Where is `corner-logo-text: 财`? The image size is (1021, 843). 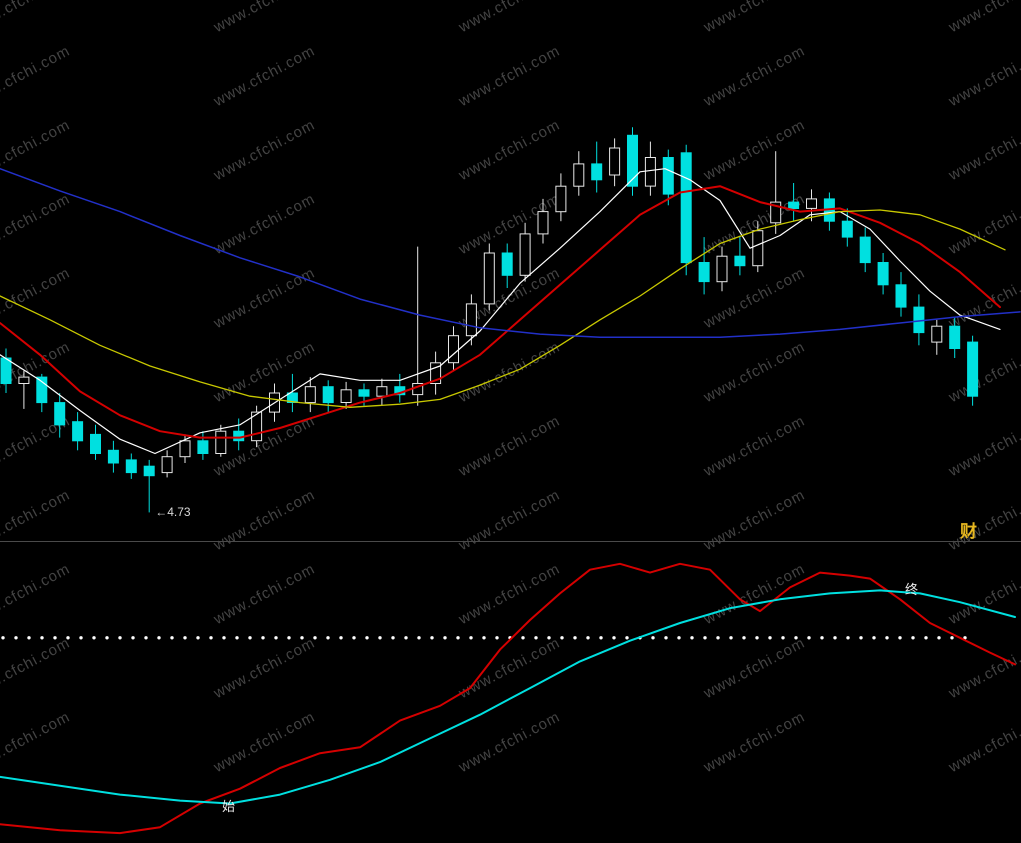
corner-logo-text: 财 is located at coordinates (968, 531).